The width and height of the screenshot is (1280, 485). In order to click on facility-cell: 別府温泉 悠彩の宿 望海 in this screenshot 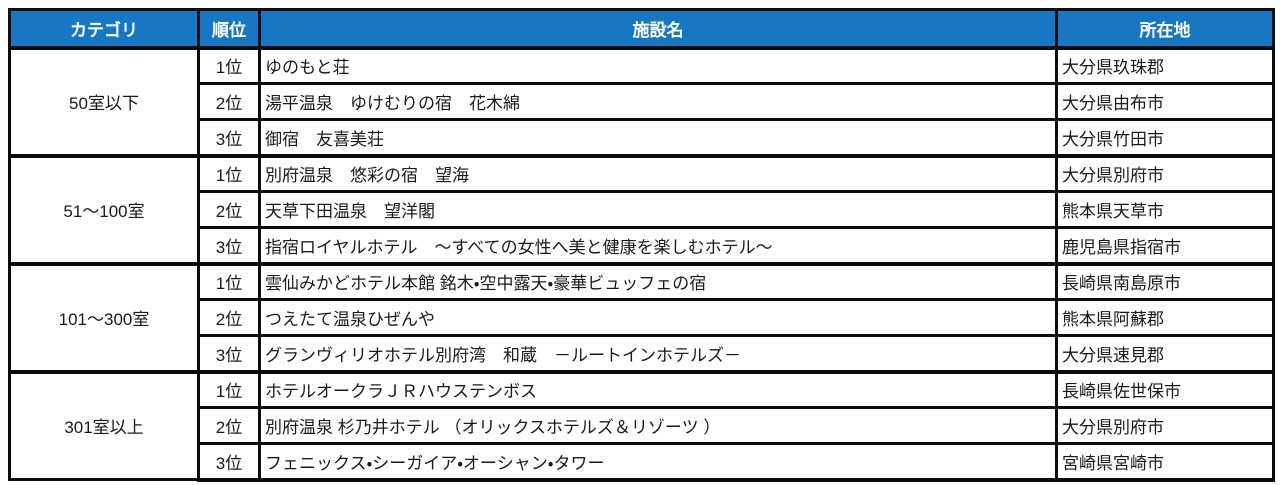, I will do `click(658, 173)`.